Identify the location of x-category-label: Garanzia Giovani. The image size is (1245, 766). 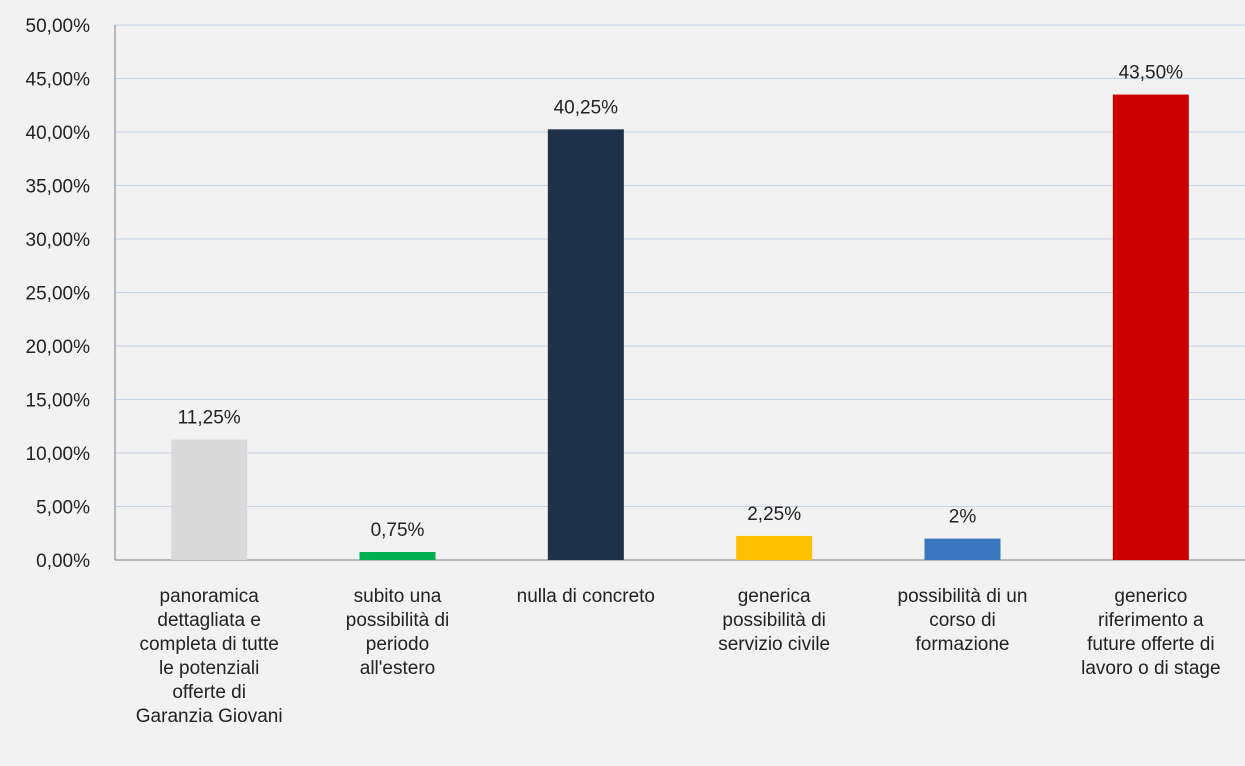
(209, 716).